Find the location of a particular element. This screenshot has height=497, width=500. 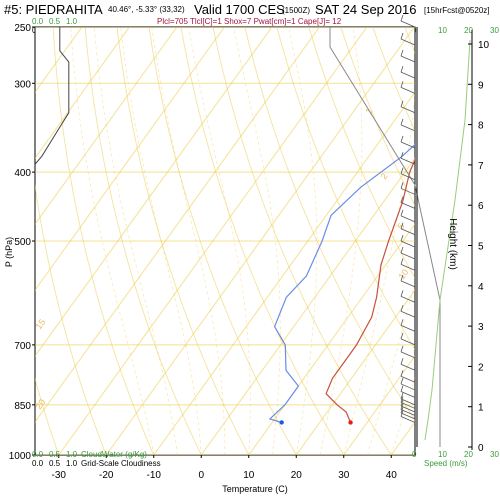

valid-date: SAT 24 Sep 2016 is located at coordinates (365, 9).